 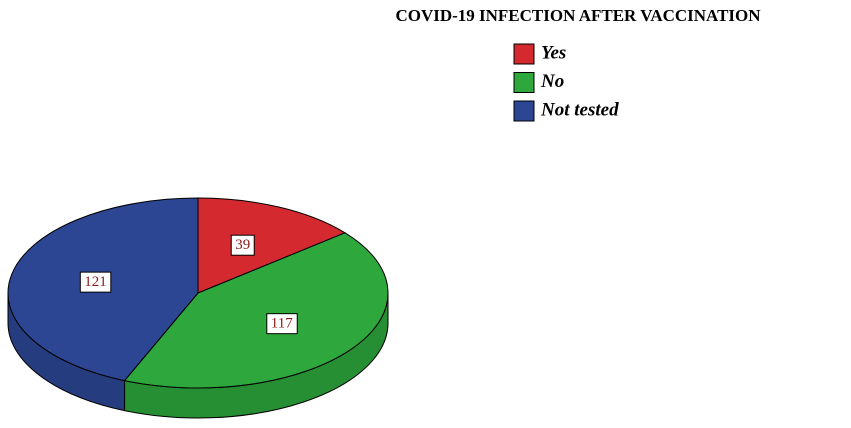 I want to click on data-label: 117, so click(x=282, y=324).